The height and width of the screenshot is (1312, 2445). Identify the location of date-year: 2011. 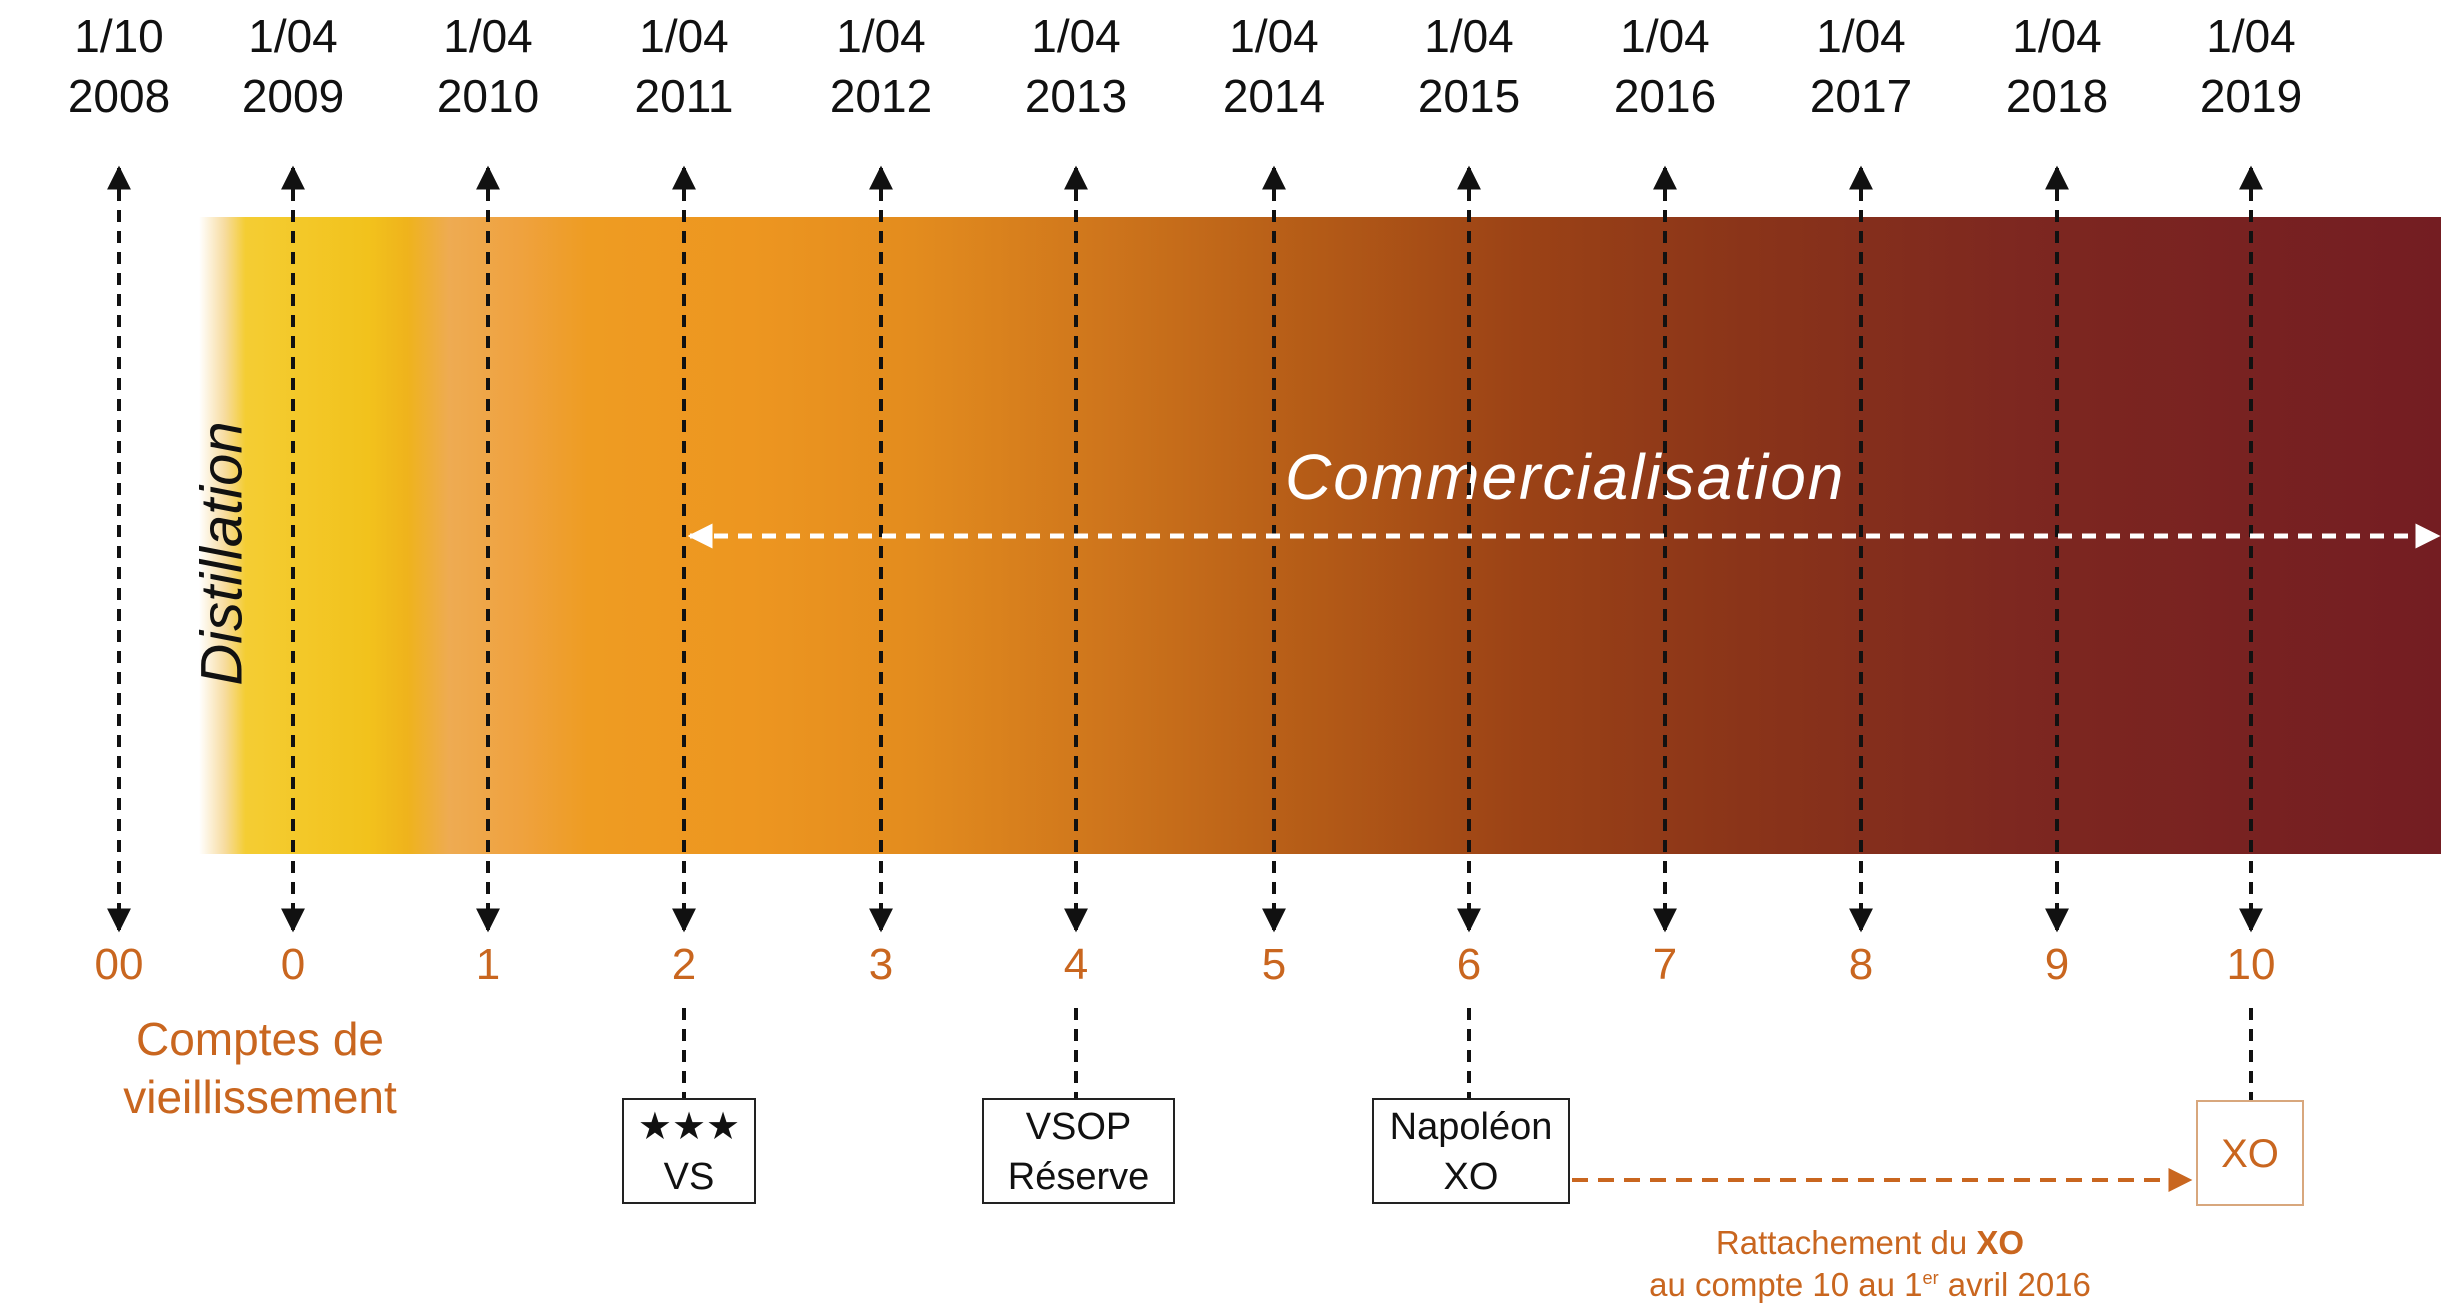
(684, 96).